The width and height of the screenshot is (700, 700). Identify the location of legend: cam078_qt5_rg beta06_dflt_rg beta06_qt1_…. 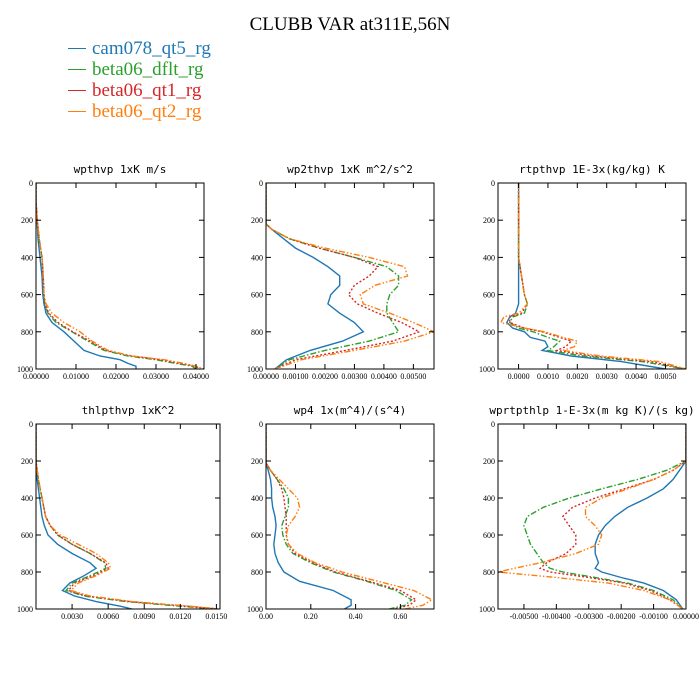
(139, 80).